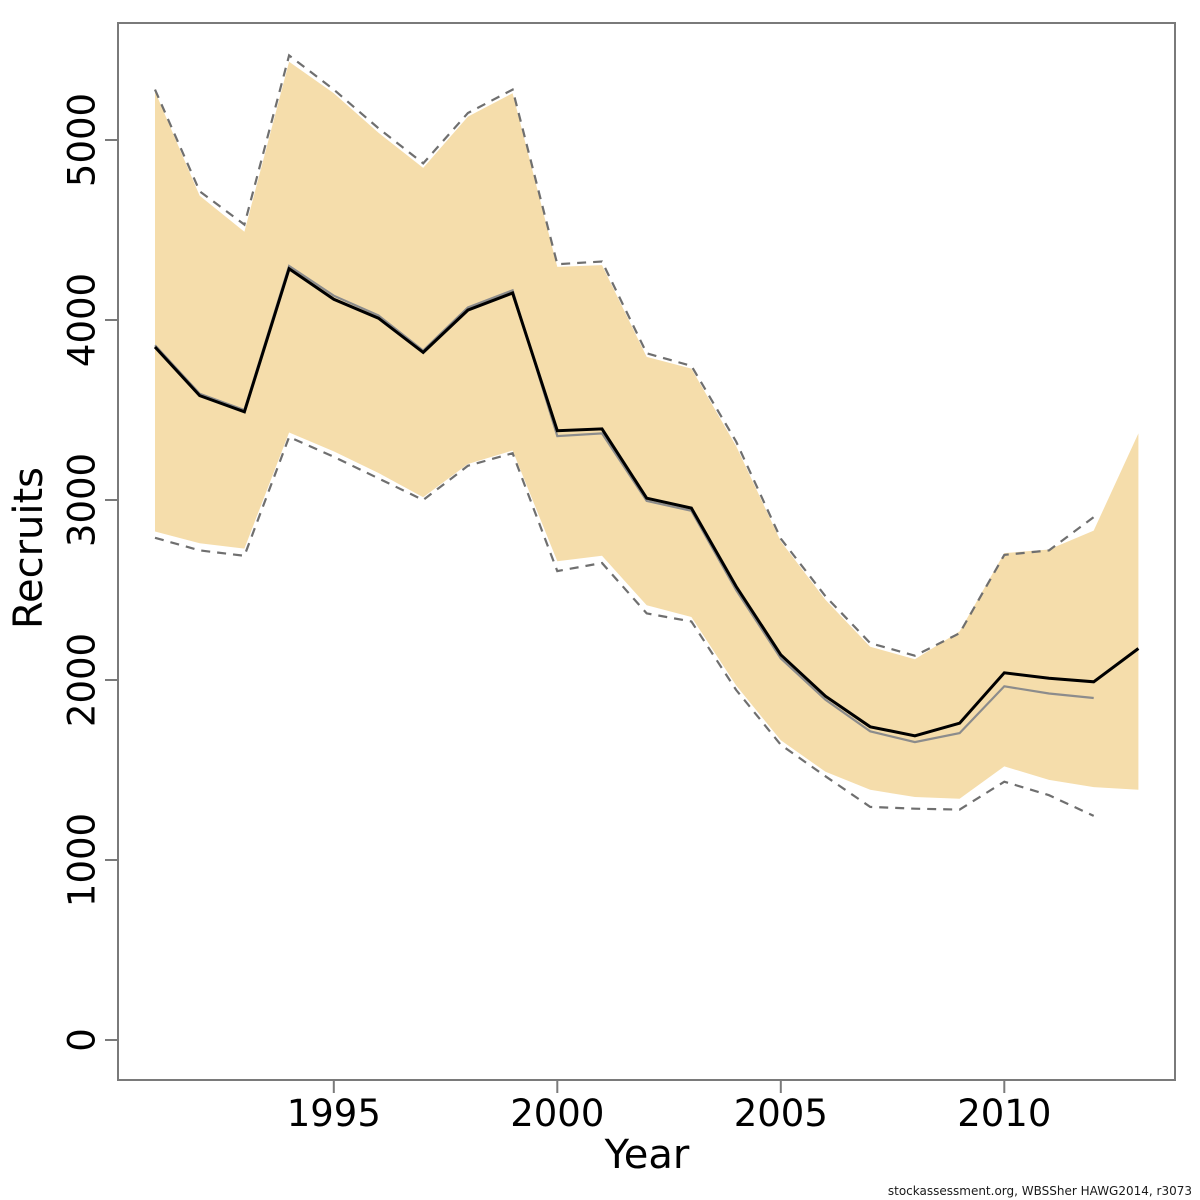  What do you see at coordinates (82, 320) in the screenshot?
I see `y-axis-tick-label-4000: 4000` at bounding box center [82, 320].